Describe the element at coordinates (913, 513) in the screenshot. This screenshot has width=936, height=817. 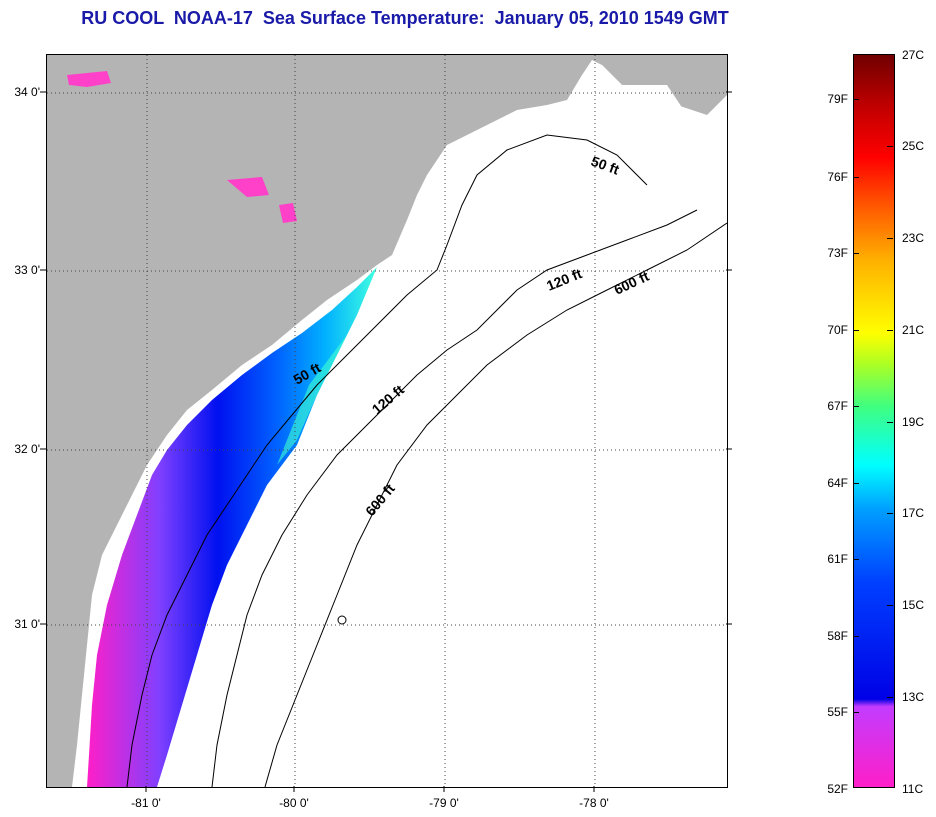
I see `colorbar-c-17: 17C` at that location.